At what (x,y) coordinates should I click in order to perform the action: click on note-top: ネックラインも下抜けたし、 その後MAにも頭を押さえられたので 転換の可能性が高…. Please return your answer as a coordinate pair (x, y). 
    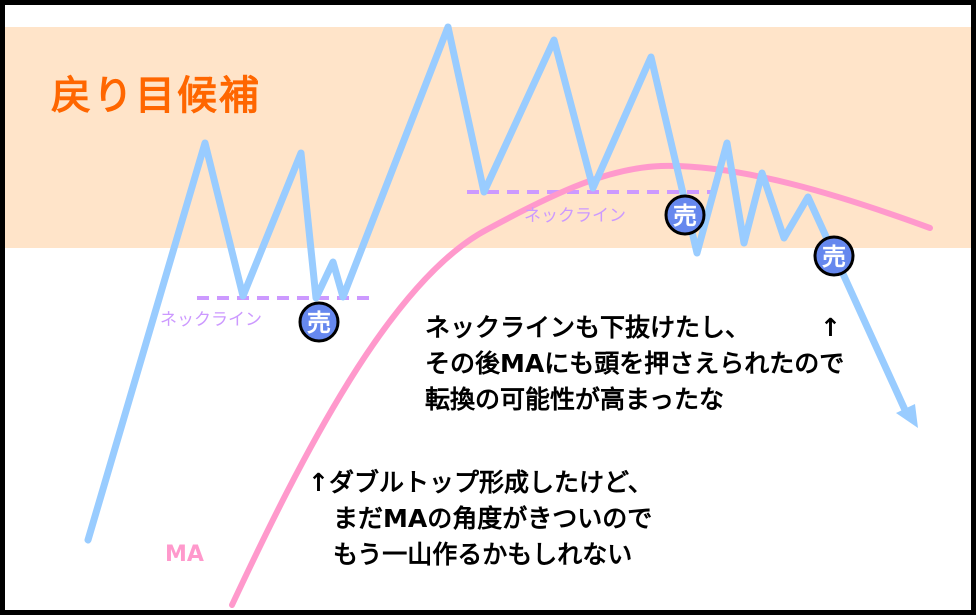
    Looking at the image, I should click on (634, 364).